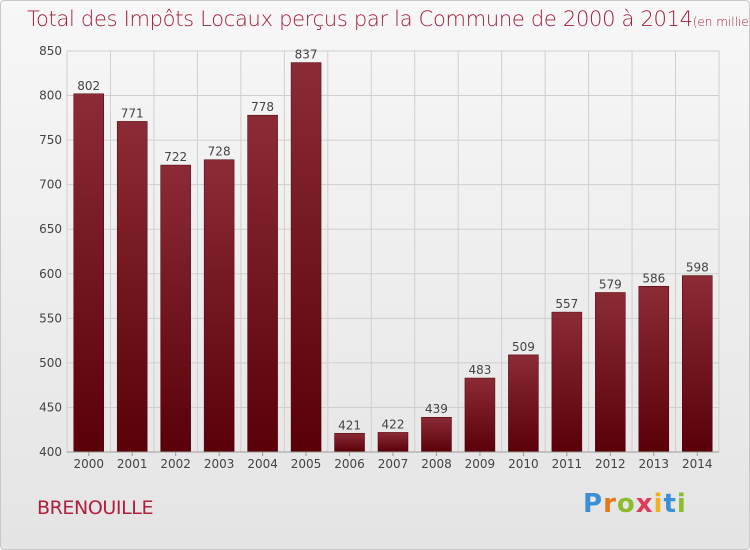 The width and height of the screenshot is (750, 550). Describe the element at coordinates (95, 508) in the screenshot. I see `commune-name: BRENOUILLE` at that location.